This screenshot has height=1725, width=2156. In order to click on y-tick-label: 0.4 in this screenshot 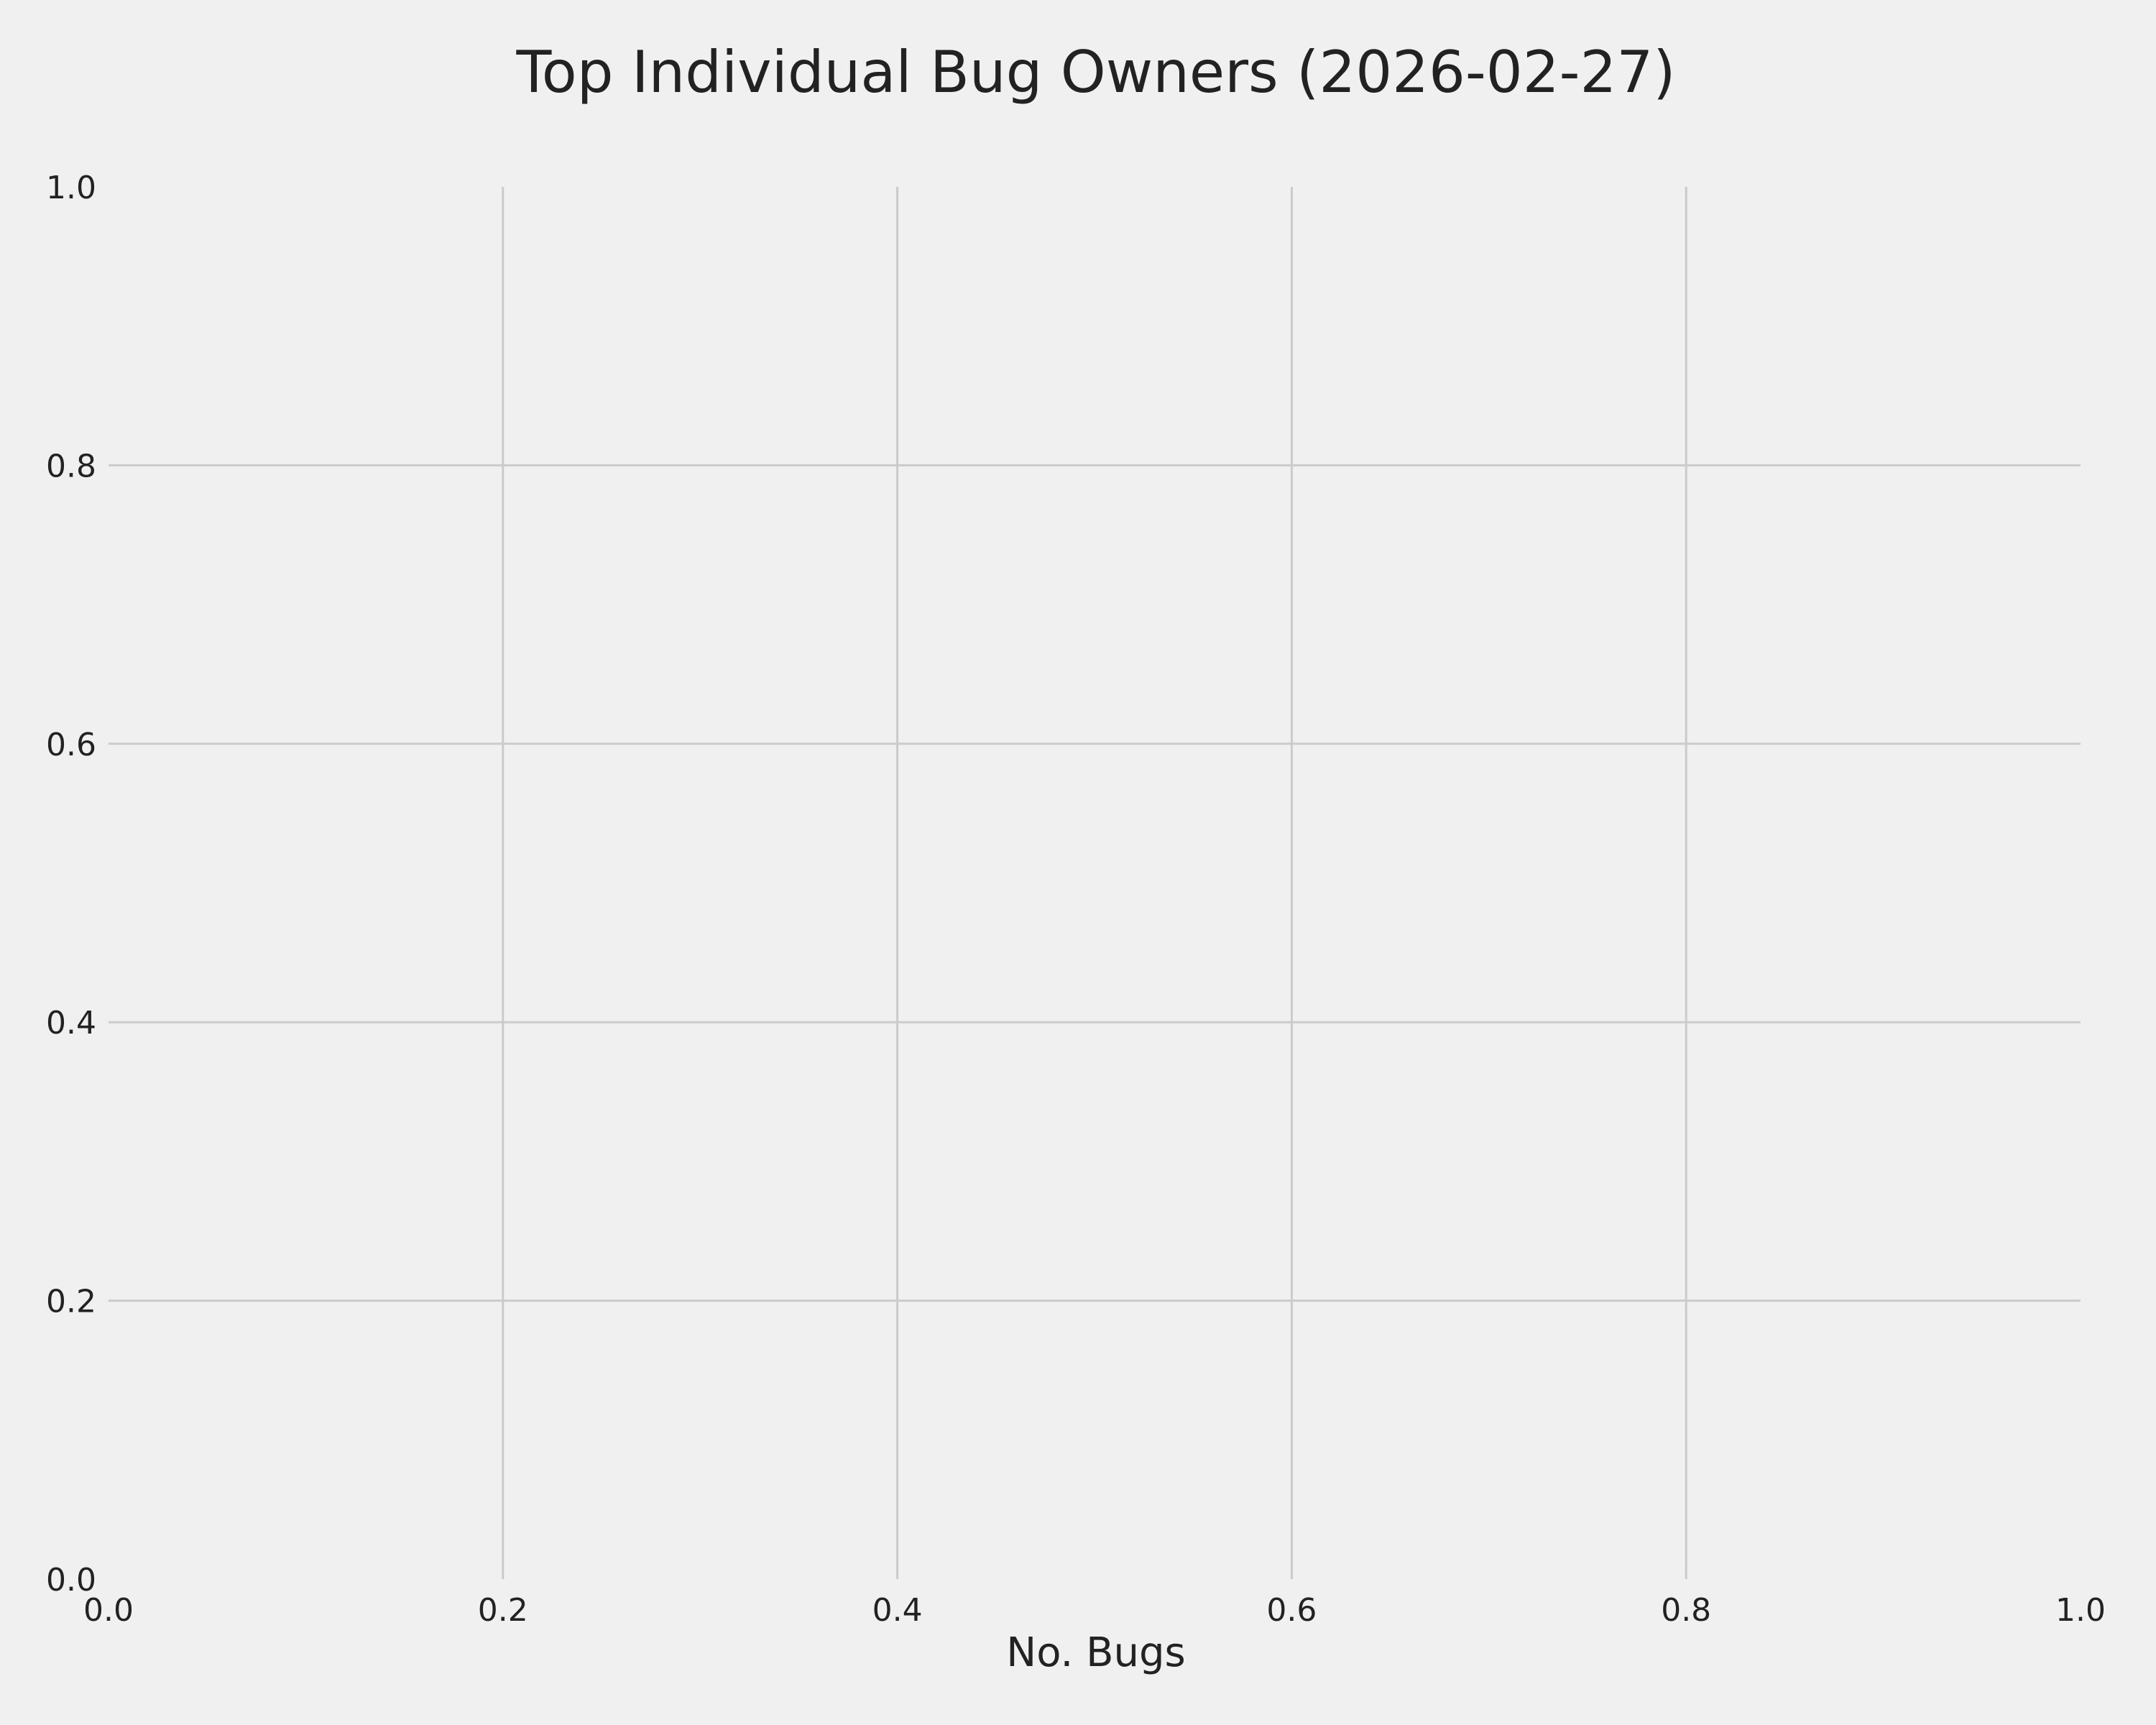, I will do `click(71, 1023)`.